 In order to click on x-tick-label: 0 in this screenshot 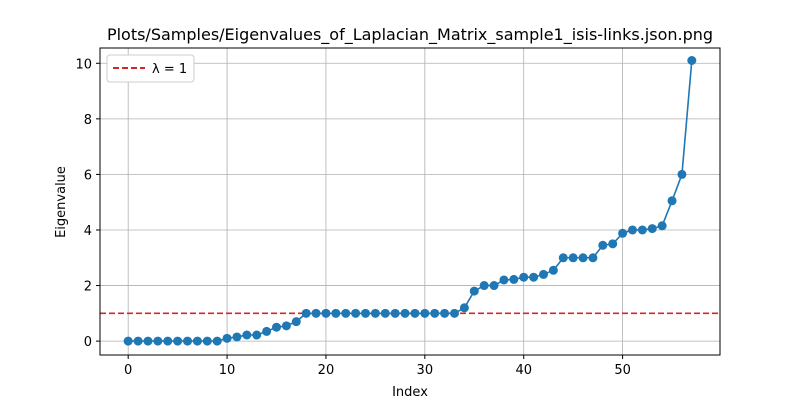, I will do `click(128, 370)`.